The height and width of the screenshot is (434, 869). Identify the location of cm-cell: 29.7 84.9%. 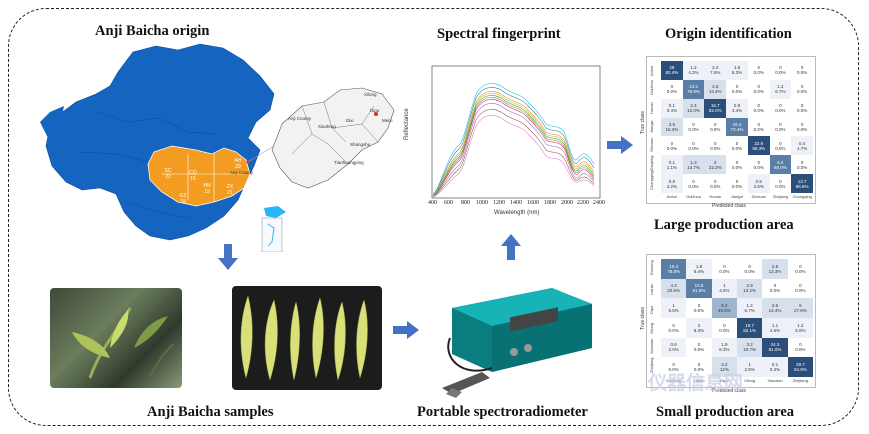
(800, 367).